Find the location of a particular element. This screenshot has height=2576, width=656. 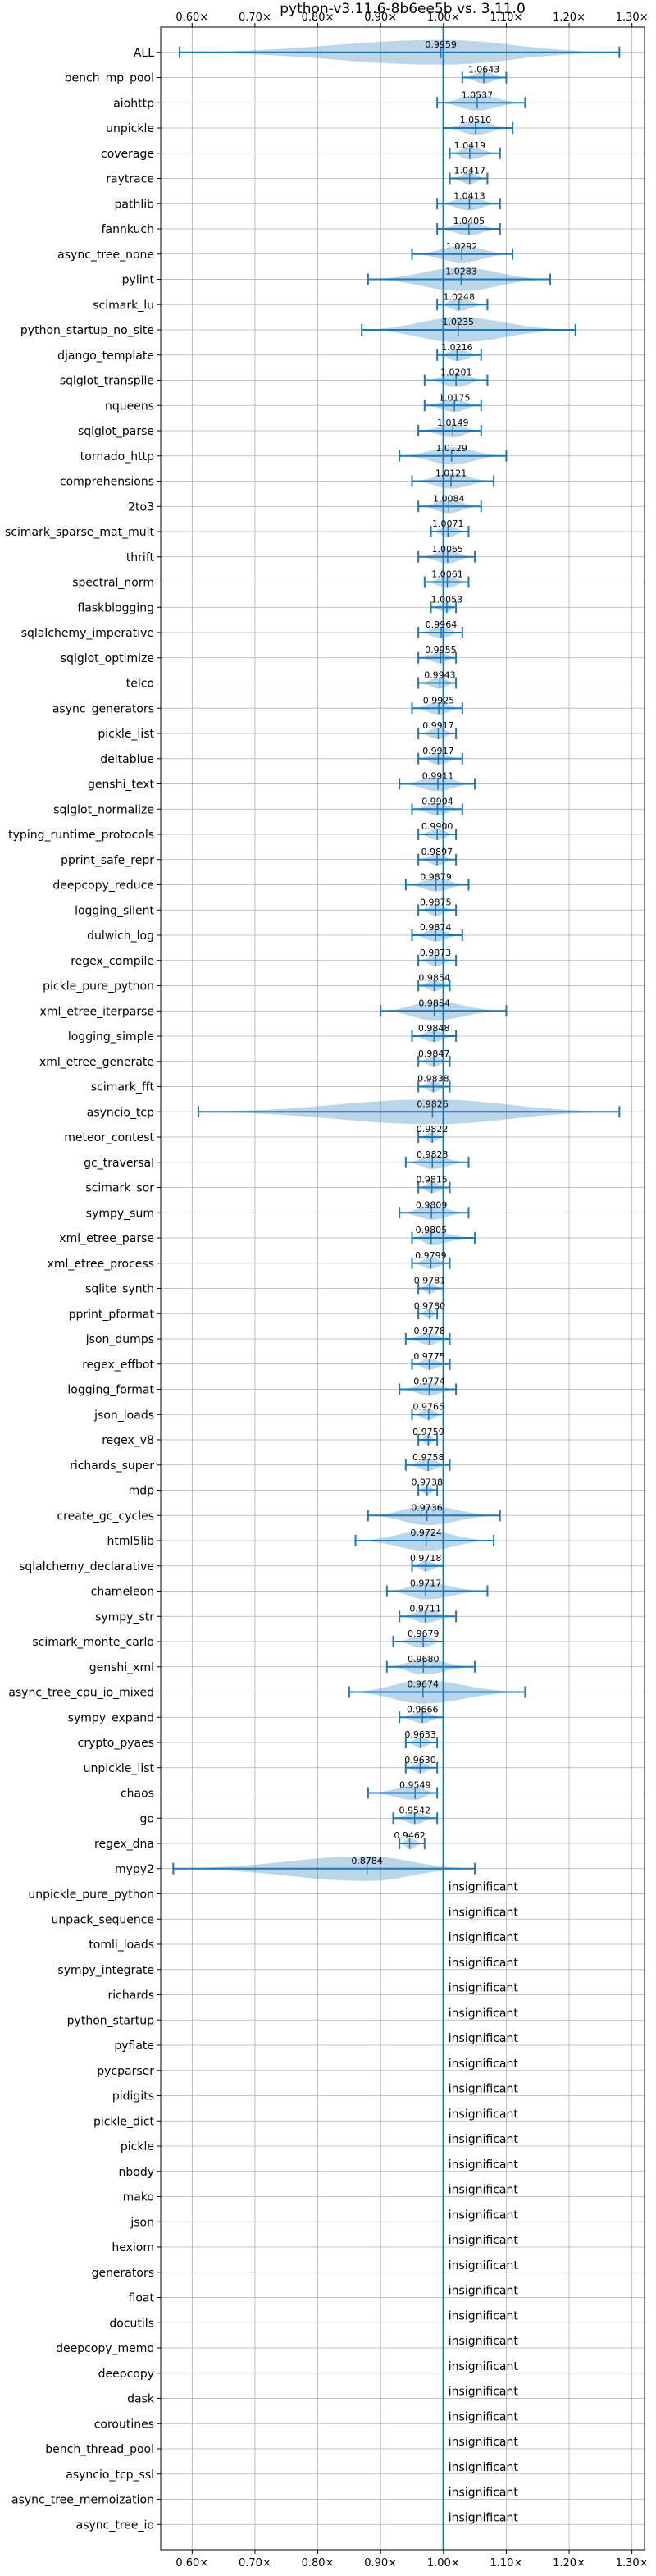

value-label: 0.9959 is located at coordinates (441, 45).